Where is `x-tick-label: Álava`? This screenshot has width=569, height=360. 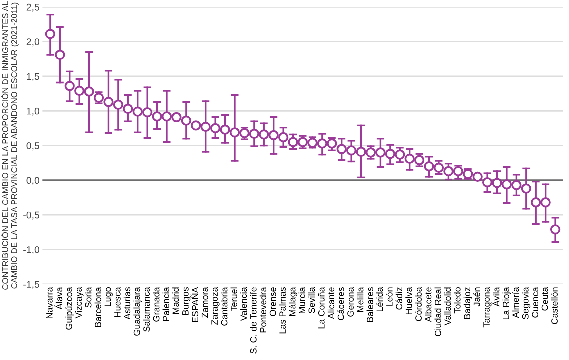 x-tick-label: Álava is located at coordinates (58, 298).